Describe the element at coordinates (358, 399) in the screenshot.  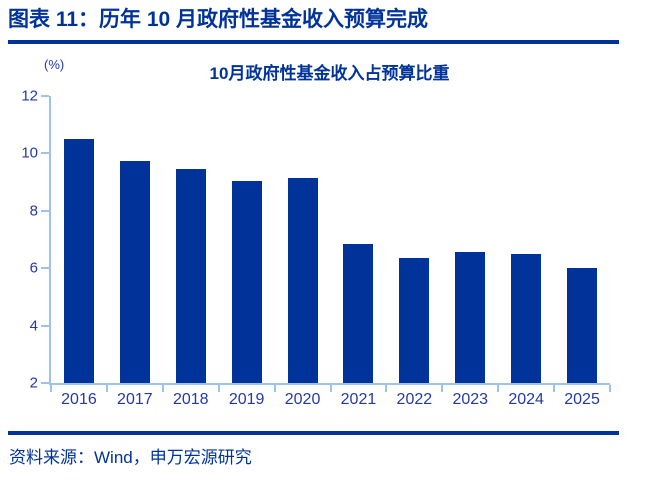
I see `x-tick-label: 2021` at that location.